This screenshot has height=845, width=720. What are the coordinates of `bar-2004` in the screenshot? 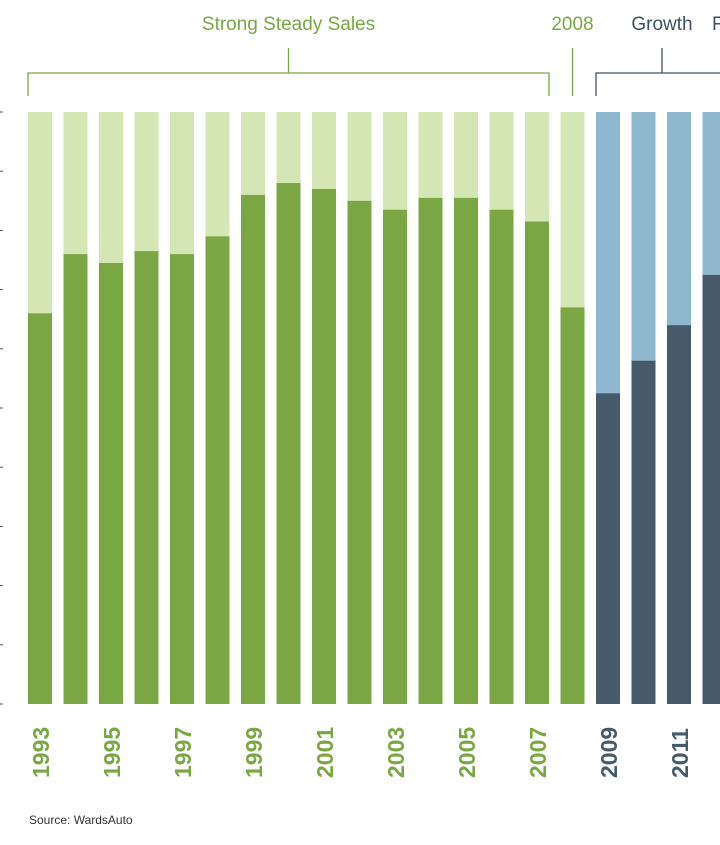 It's located at (430, 450).